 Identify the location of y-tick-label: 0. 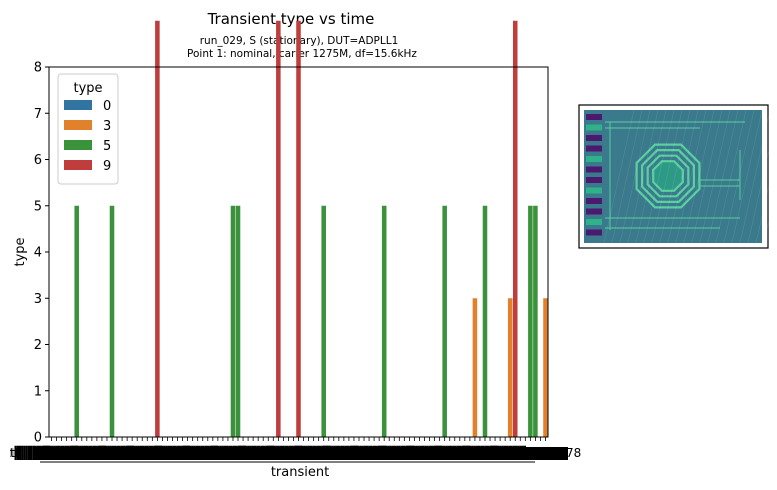
(38, 438).